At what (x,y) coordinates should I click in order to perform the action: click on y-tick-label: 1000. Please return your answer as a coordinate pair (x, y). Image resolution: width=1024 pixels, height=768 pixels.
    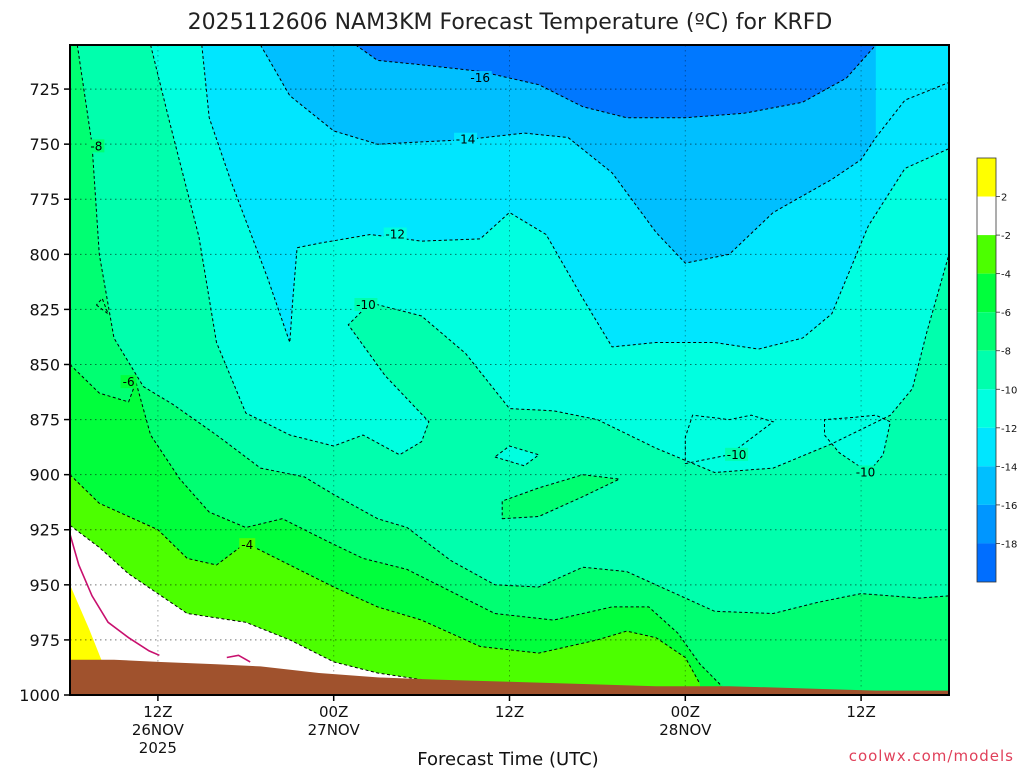
    Looking at the image, I should click on (39, 695).